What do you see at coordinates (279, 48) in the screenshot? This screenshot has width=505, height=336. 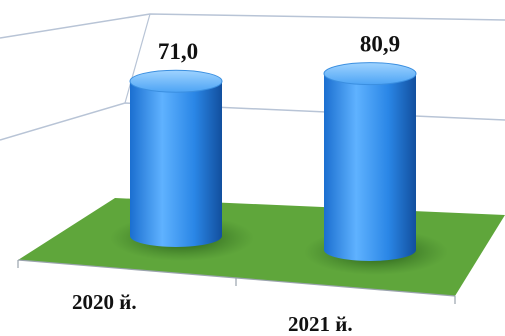 I see `data-labels: 71,0 80,9` at bounding box center [279, 48].